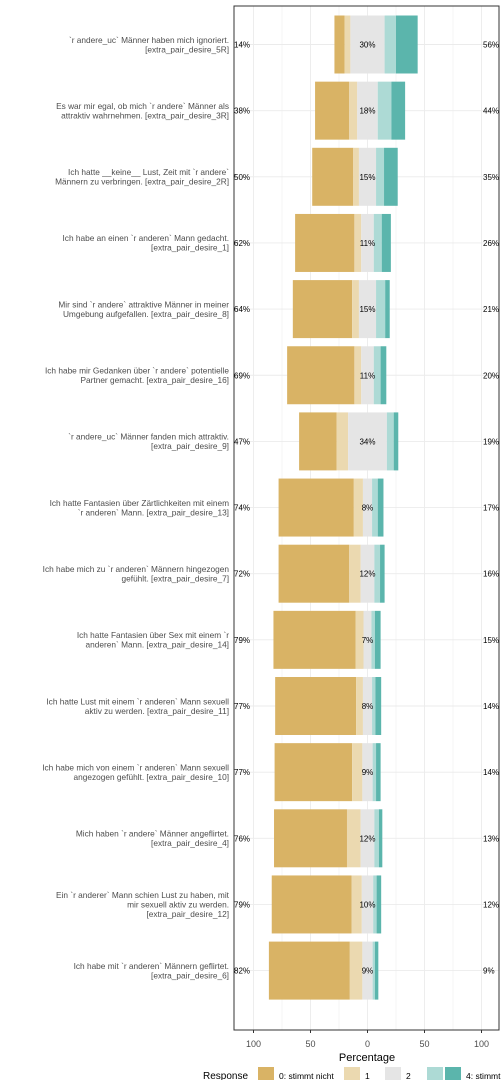  I want to click on percent-center-label: 18%, so click(367, 111).